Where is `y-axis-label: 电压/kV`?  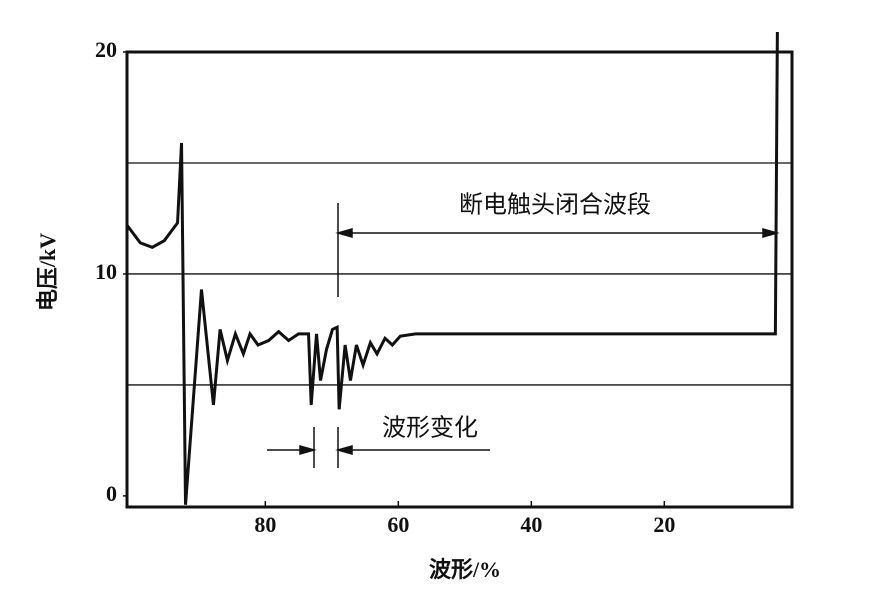
y-axis-label: 电压/kV is located at coordinates (47, 272).